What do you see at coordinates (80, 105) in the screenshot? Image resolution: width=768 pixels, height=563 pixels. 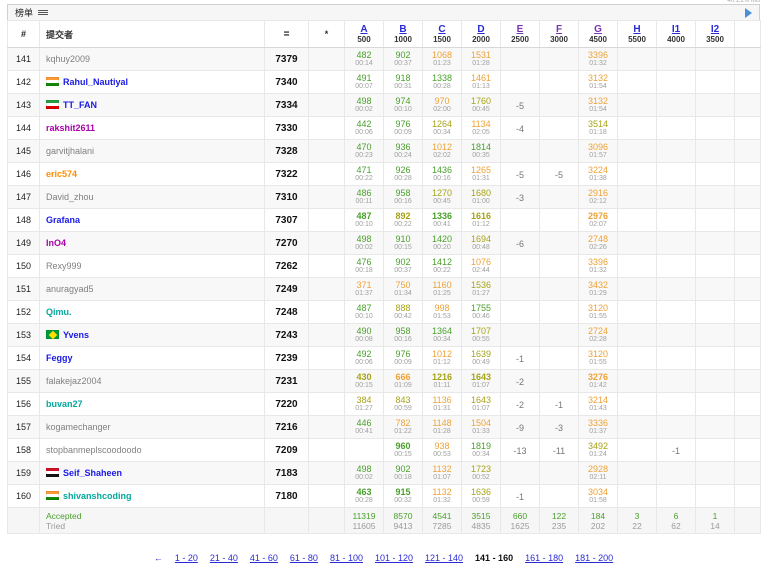 I see `user-handle-link: TT_FAN` at bounding box center [80, 105].